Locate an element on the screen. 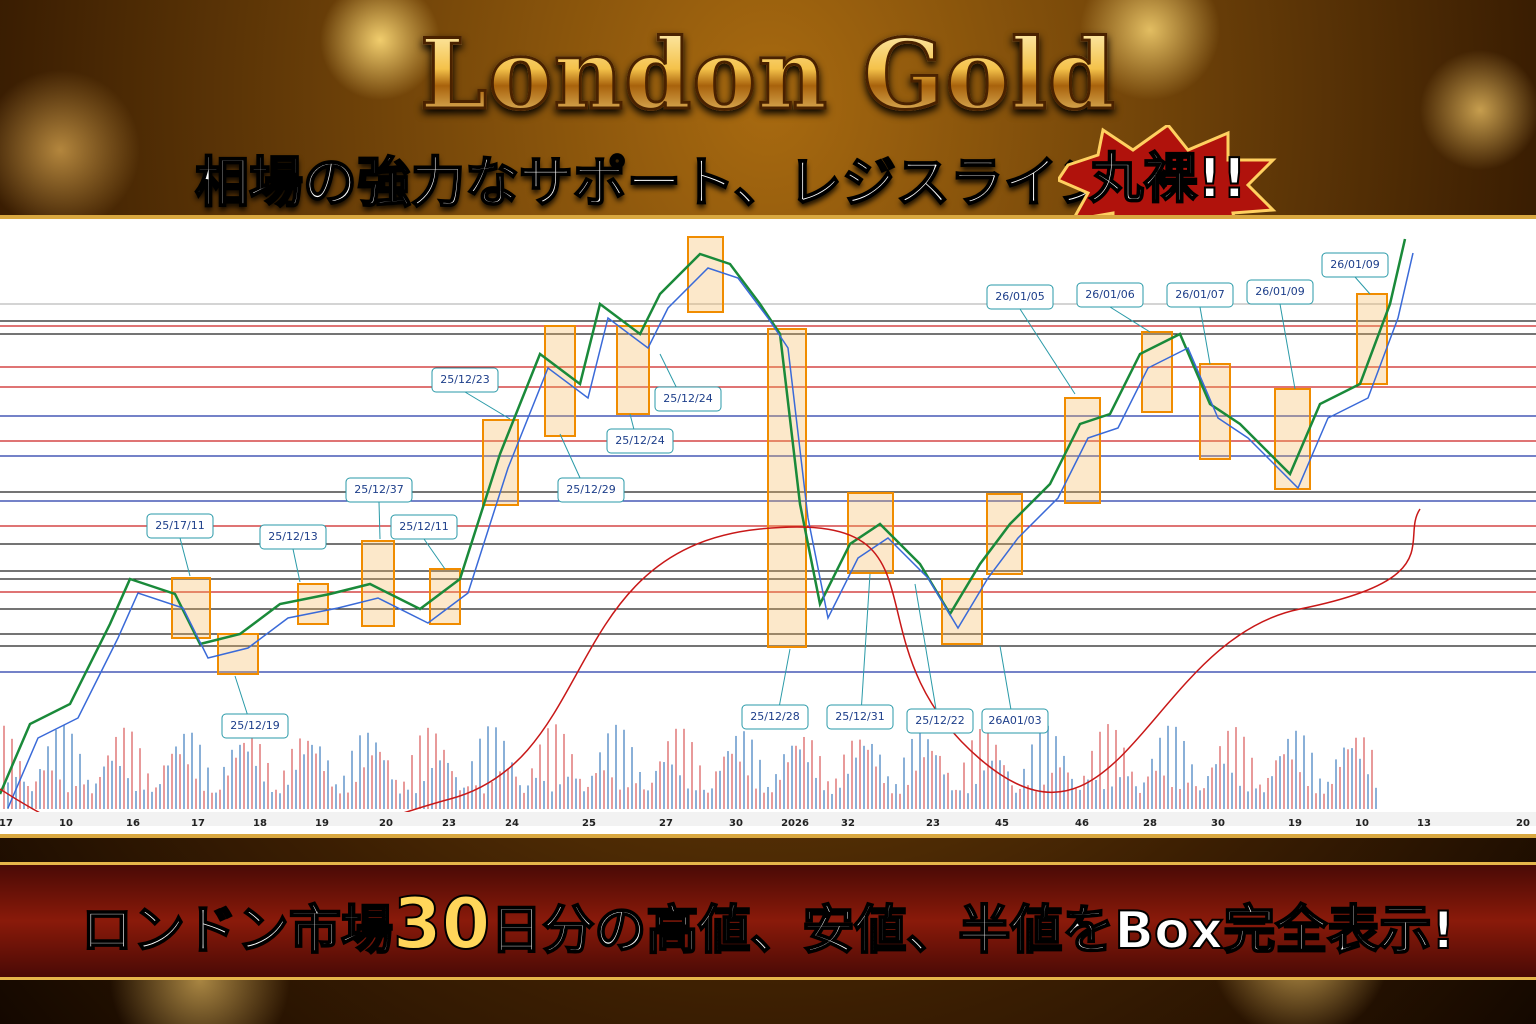 The width and height of the screenshot is (1536, 1024). callout-label: 25/12/22 is located at coordinates (939, 720).